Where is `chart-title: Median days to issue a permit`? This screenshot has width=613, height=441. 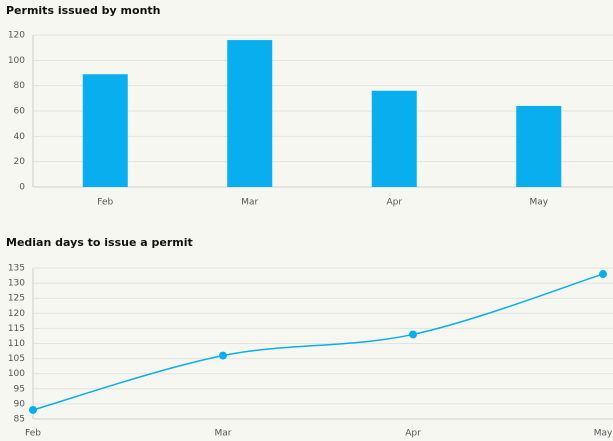 chart-title: Median days to issue a permit is located at coordinates (99, 242).